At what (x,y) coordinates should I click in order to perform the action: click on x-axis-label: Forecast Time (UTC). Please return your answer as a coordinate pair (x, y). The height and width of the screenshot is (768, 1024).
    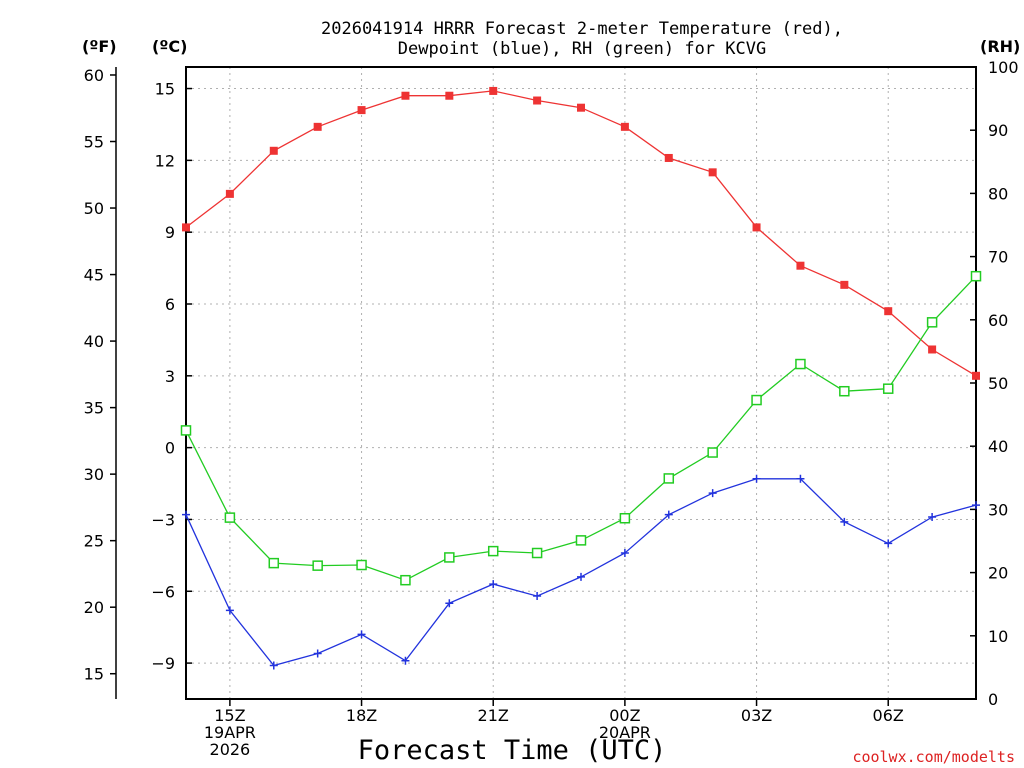
    Looking at the image, I should click on (512, 750).